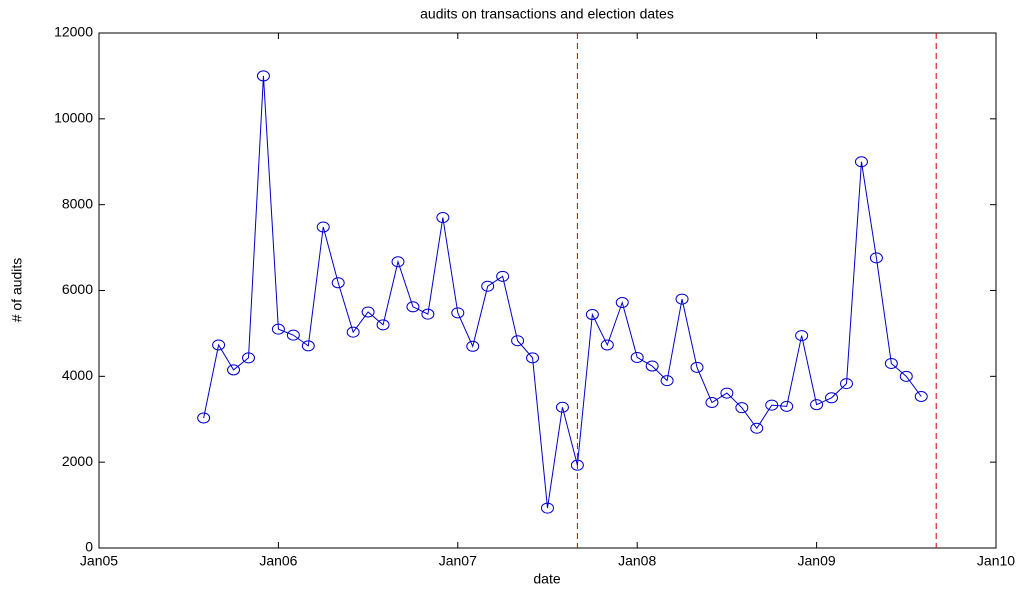 The height and width of the screenshot is (592, 1028). I want to click on x-tick-label: Jan06, so click(278, 561).